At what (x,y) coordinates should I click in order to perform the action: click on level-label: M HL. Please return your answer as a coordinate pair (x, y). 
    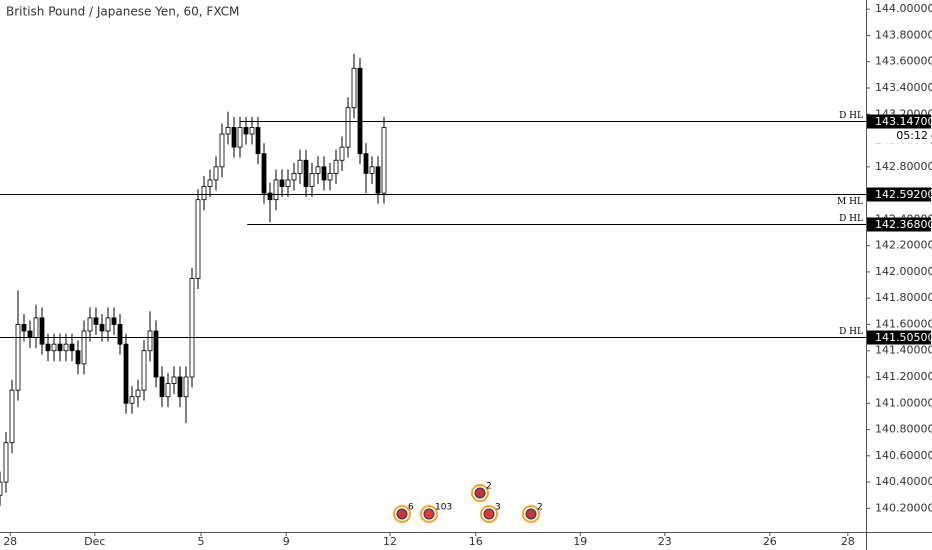
    Looking at the image, I should click on (850, 202).